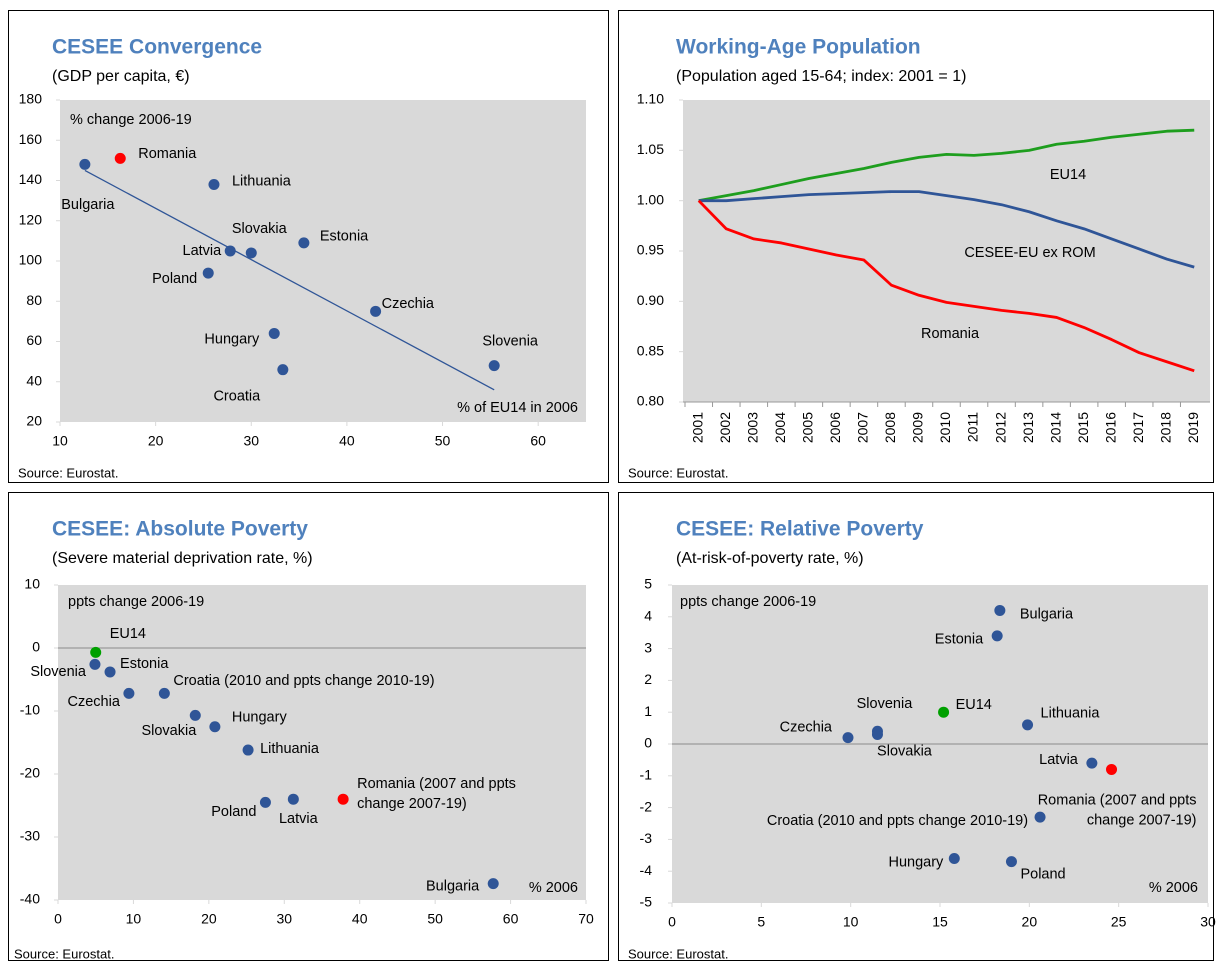 This screenshot has height=962, width=1217. I want to click on y-tick-label: -5, so click(646, 902).